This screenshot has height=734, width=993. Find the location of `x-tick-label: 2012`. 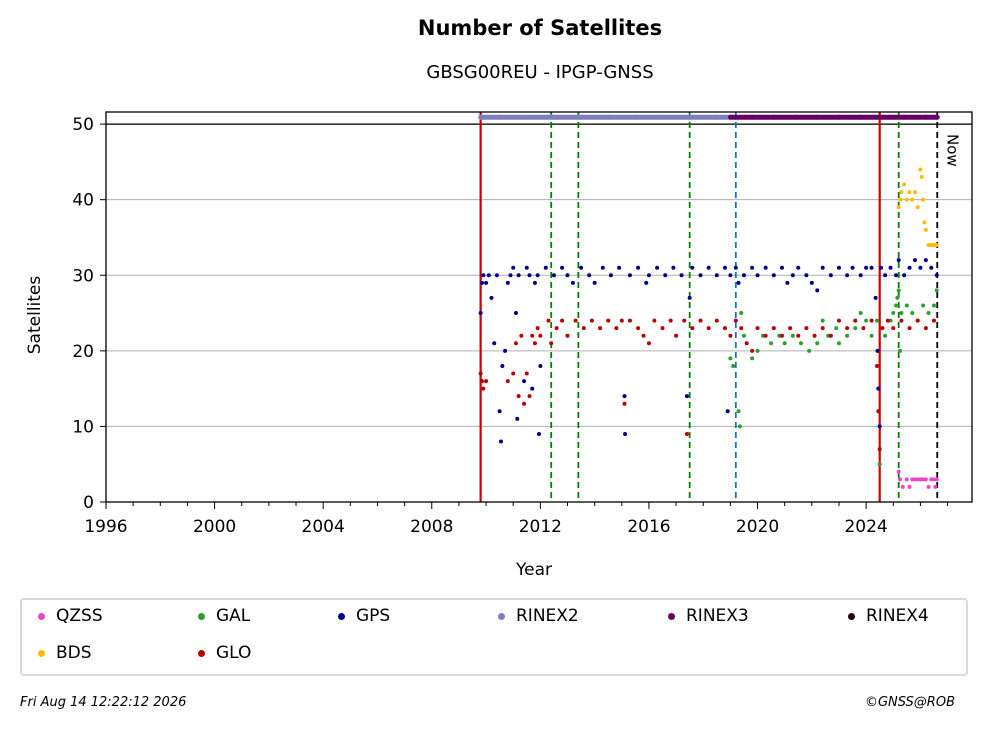

x-tick-label: 2012 is located at coordinates (540, 527).